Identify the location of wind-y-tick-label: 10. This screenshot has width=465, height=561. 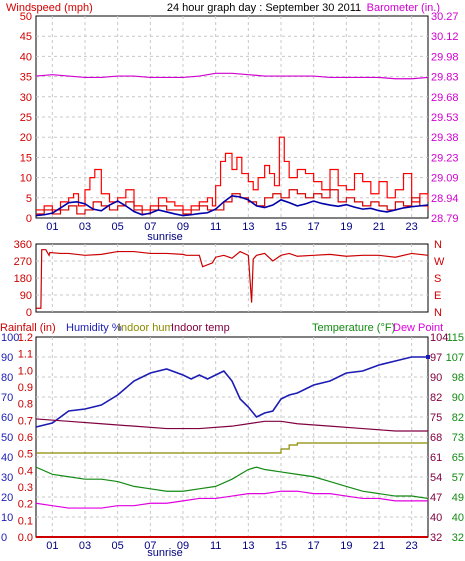
(26, 179).